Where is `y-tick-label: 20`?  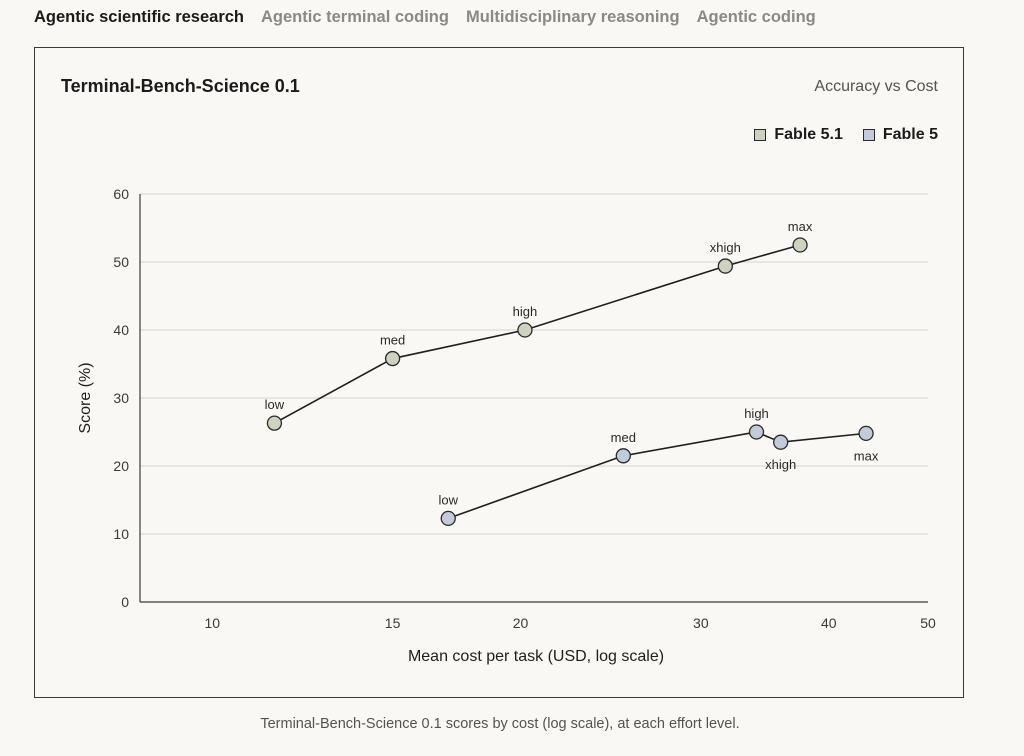 y-tick-label: 20 is located at coordinates (121, 466).